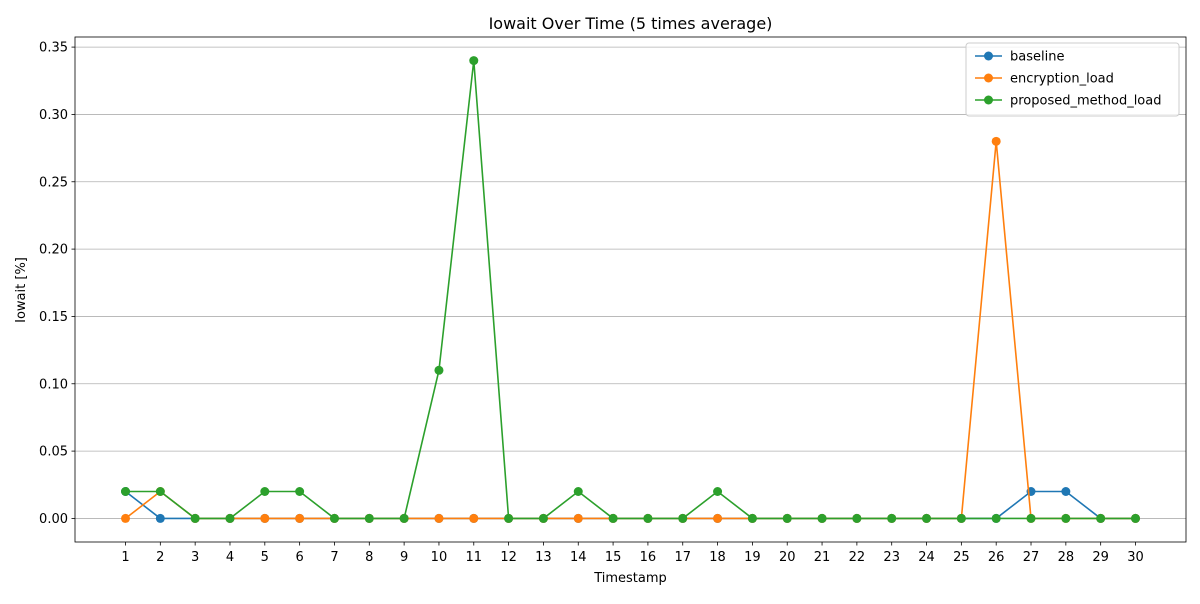 The image size is (1200, 604). What do you see at coordinates (682, 557) in the screenshot?
I see `x-tick-label: 17` at bounding box center [682, 557].